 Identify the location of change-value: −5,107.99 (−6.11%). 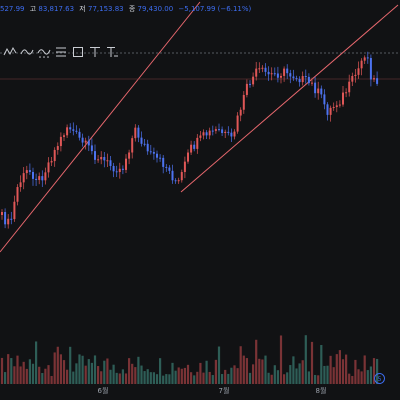
(215, 9).